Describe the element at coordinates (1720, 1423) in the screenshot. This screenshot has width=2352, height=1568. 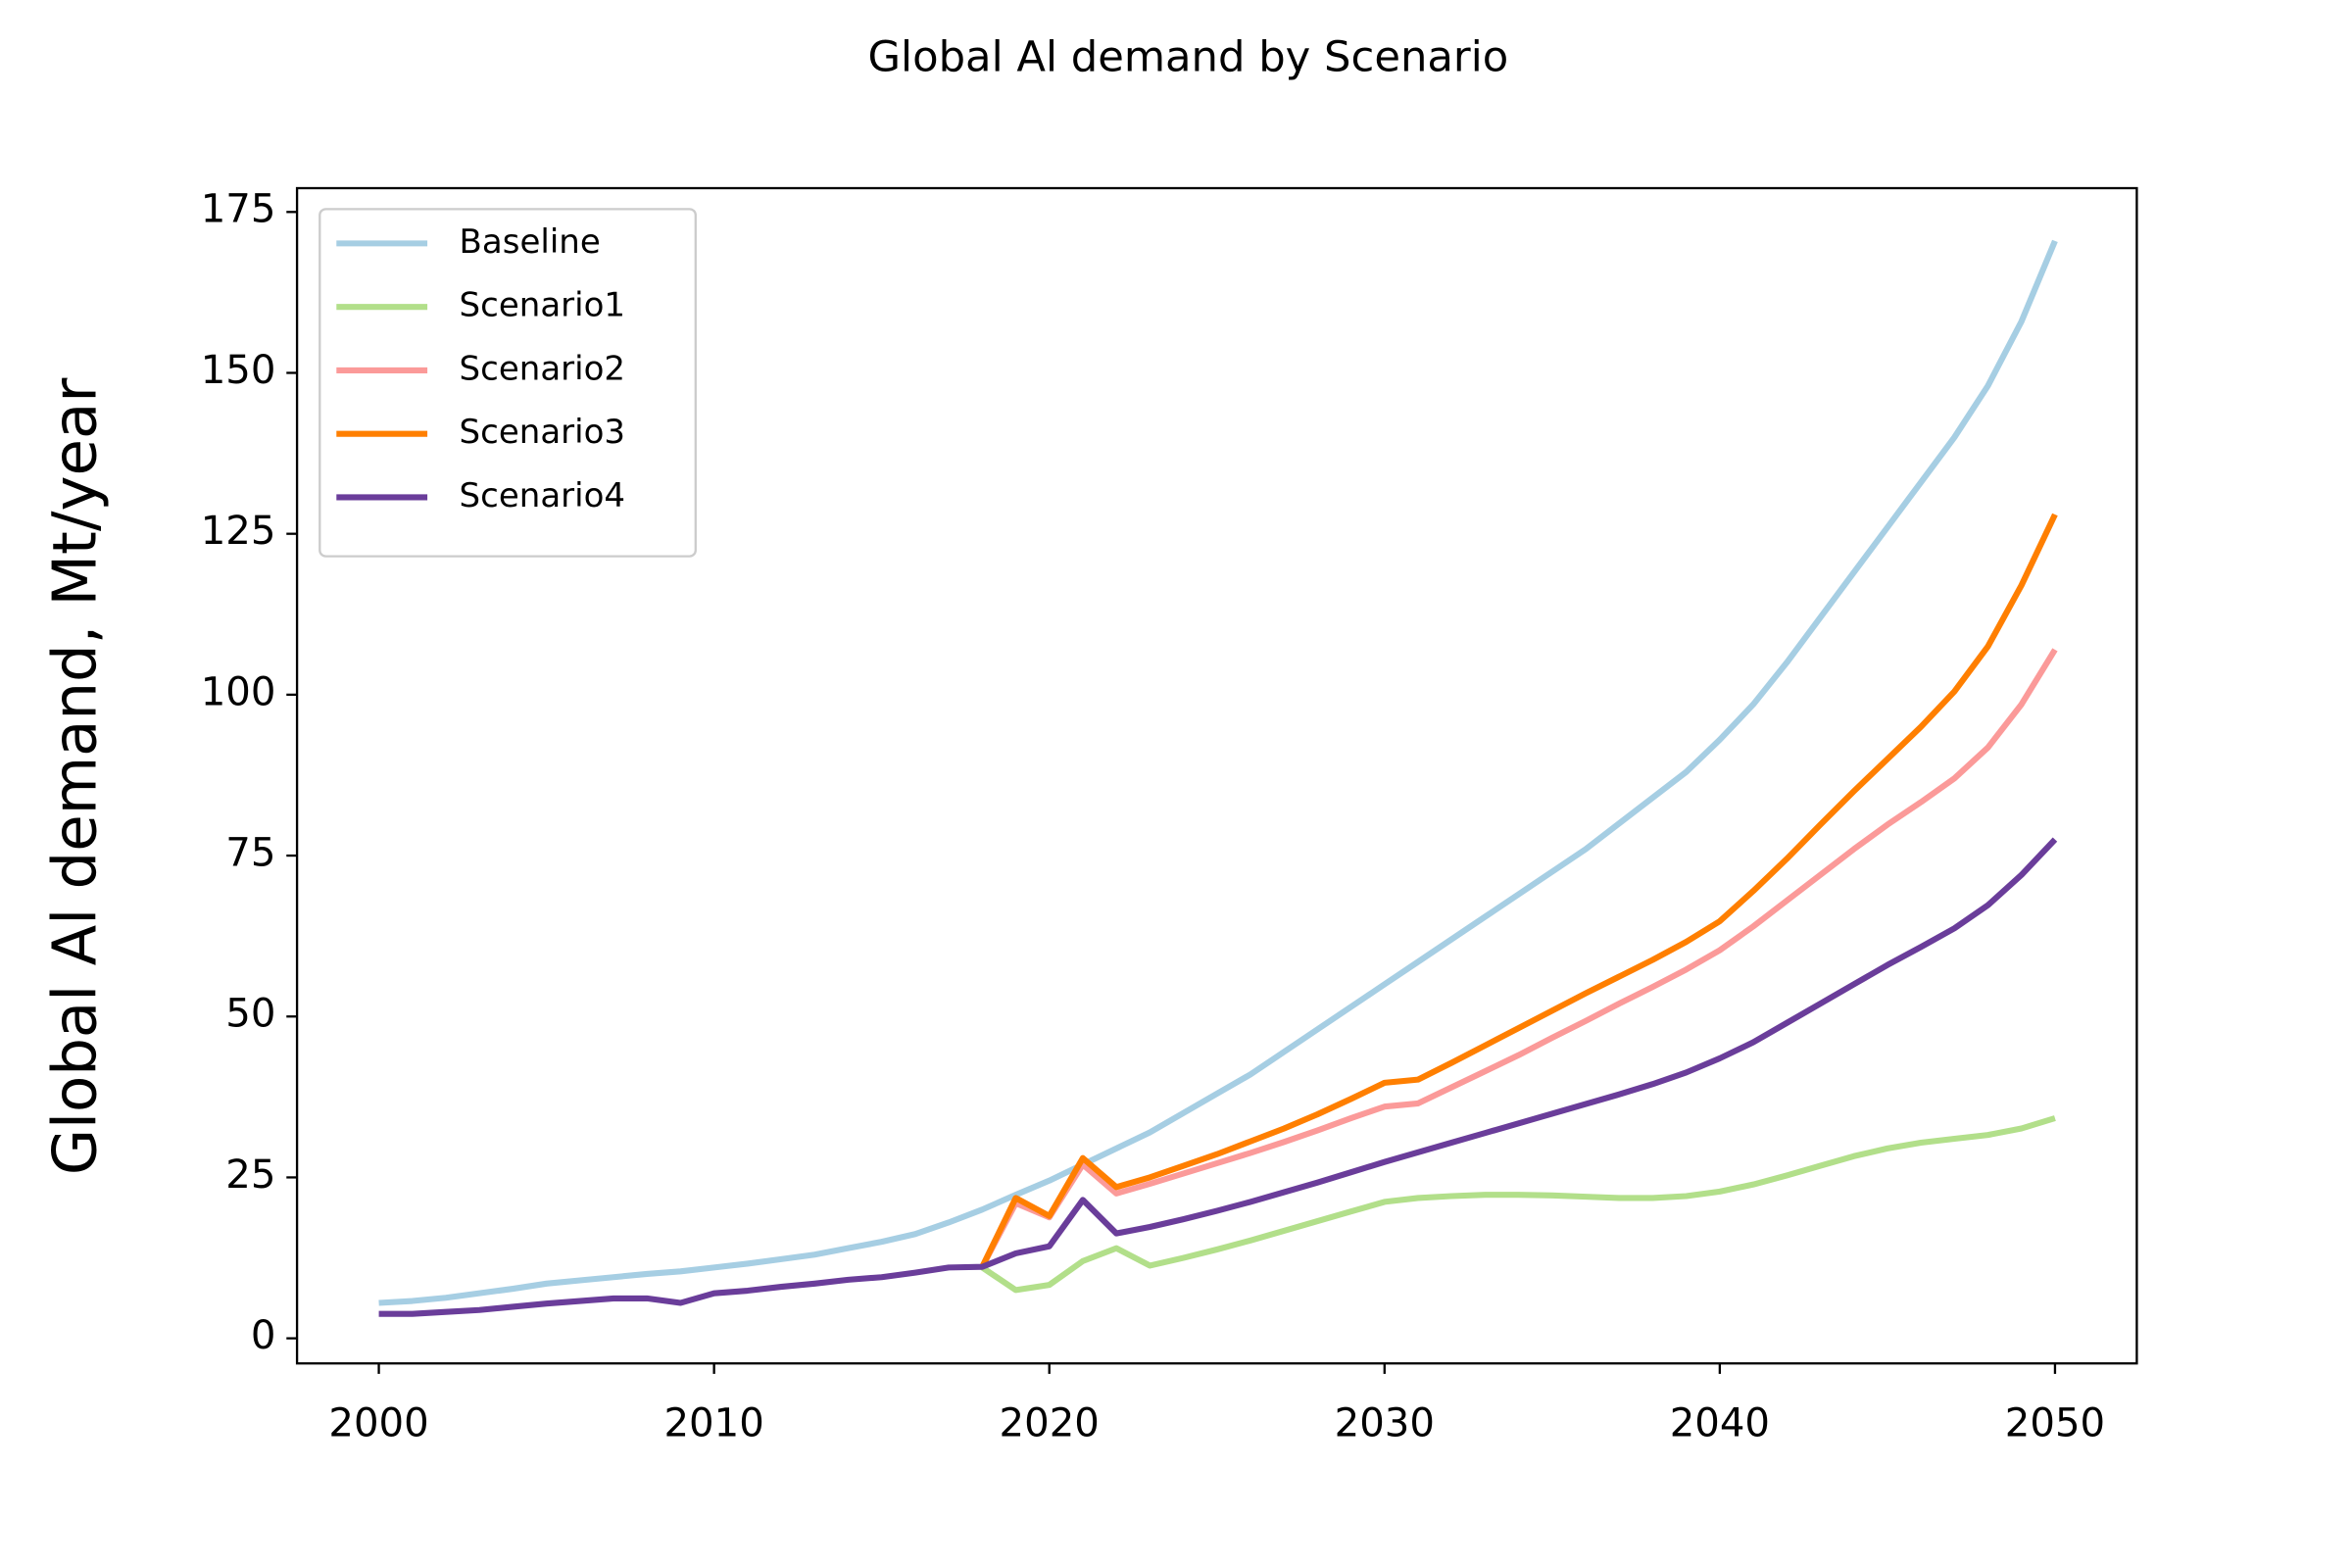
I see `x-tick-label: 2040` at that location.